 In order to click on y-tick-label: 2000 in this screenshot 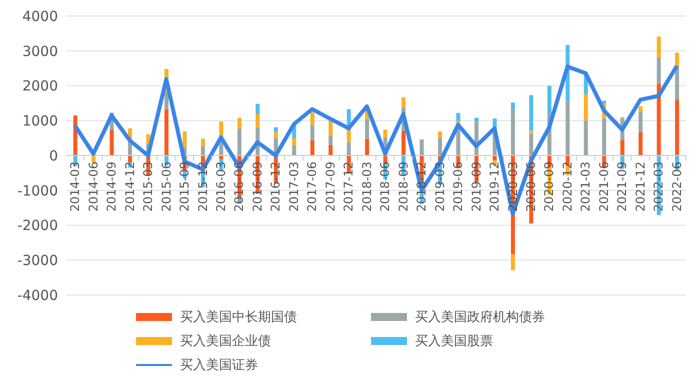, I will do `click(40, 86)`.